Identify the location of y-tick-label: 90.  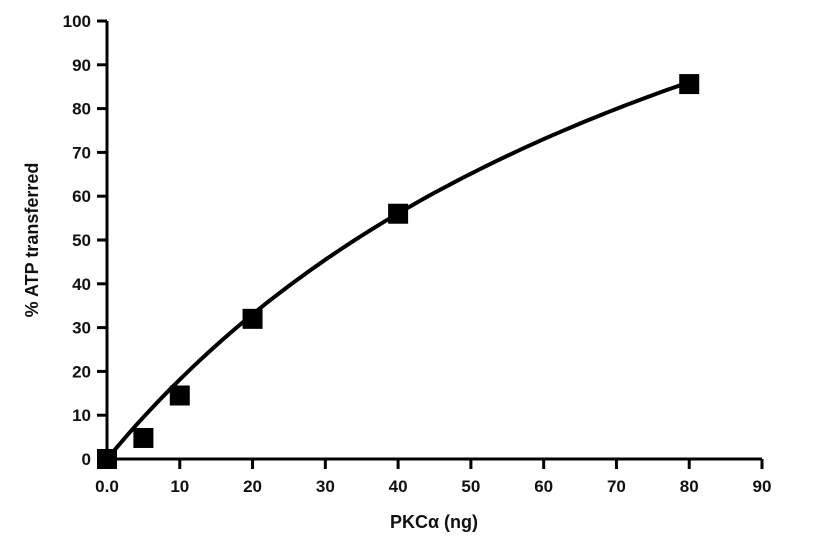
(81, 65).